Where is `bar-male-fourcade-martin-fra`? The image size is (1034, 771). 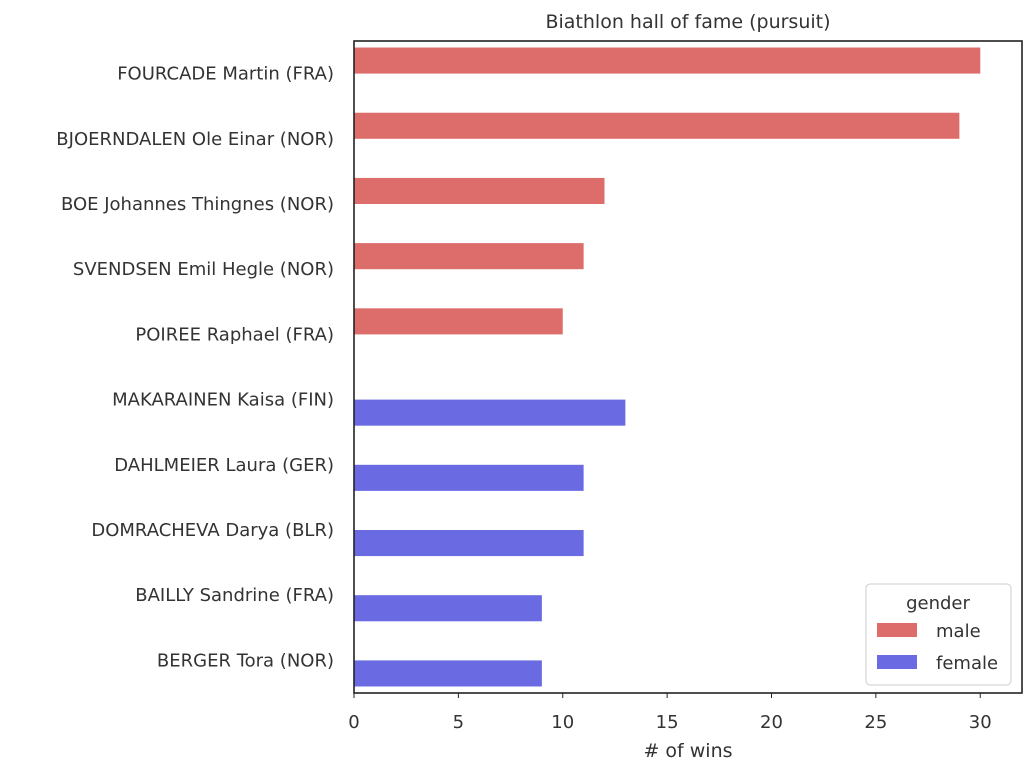
bar-male-fourcade-martin-fra is located at coordinates (667, 60).